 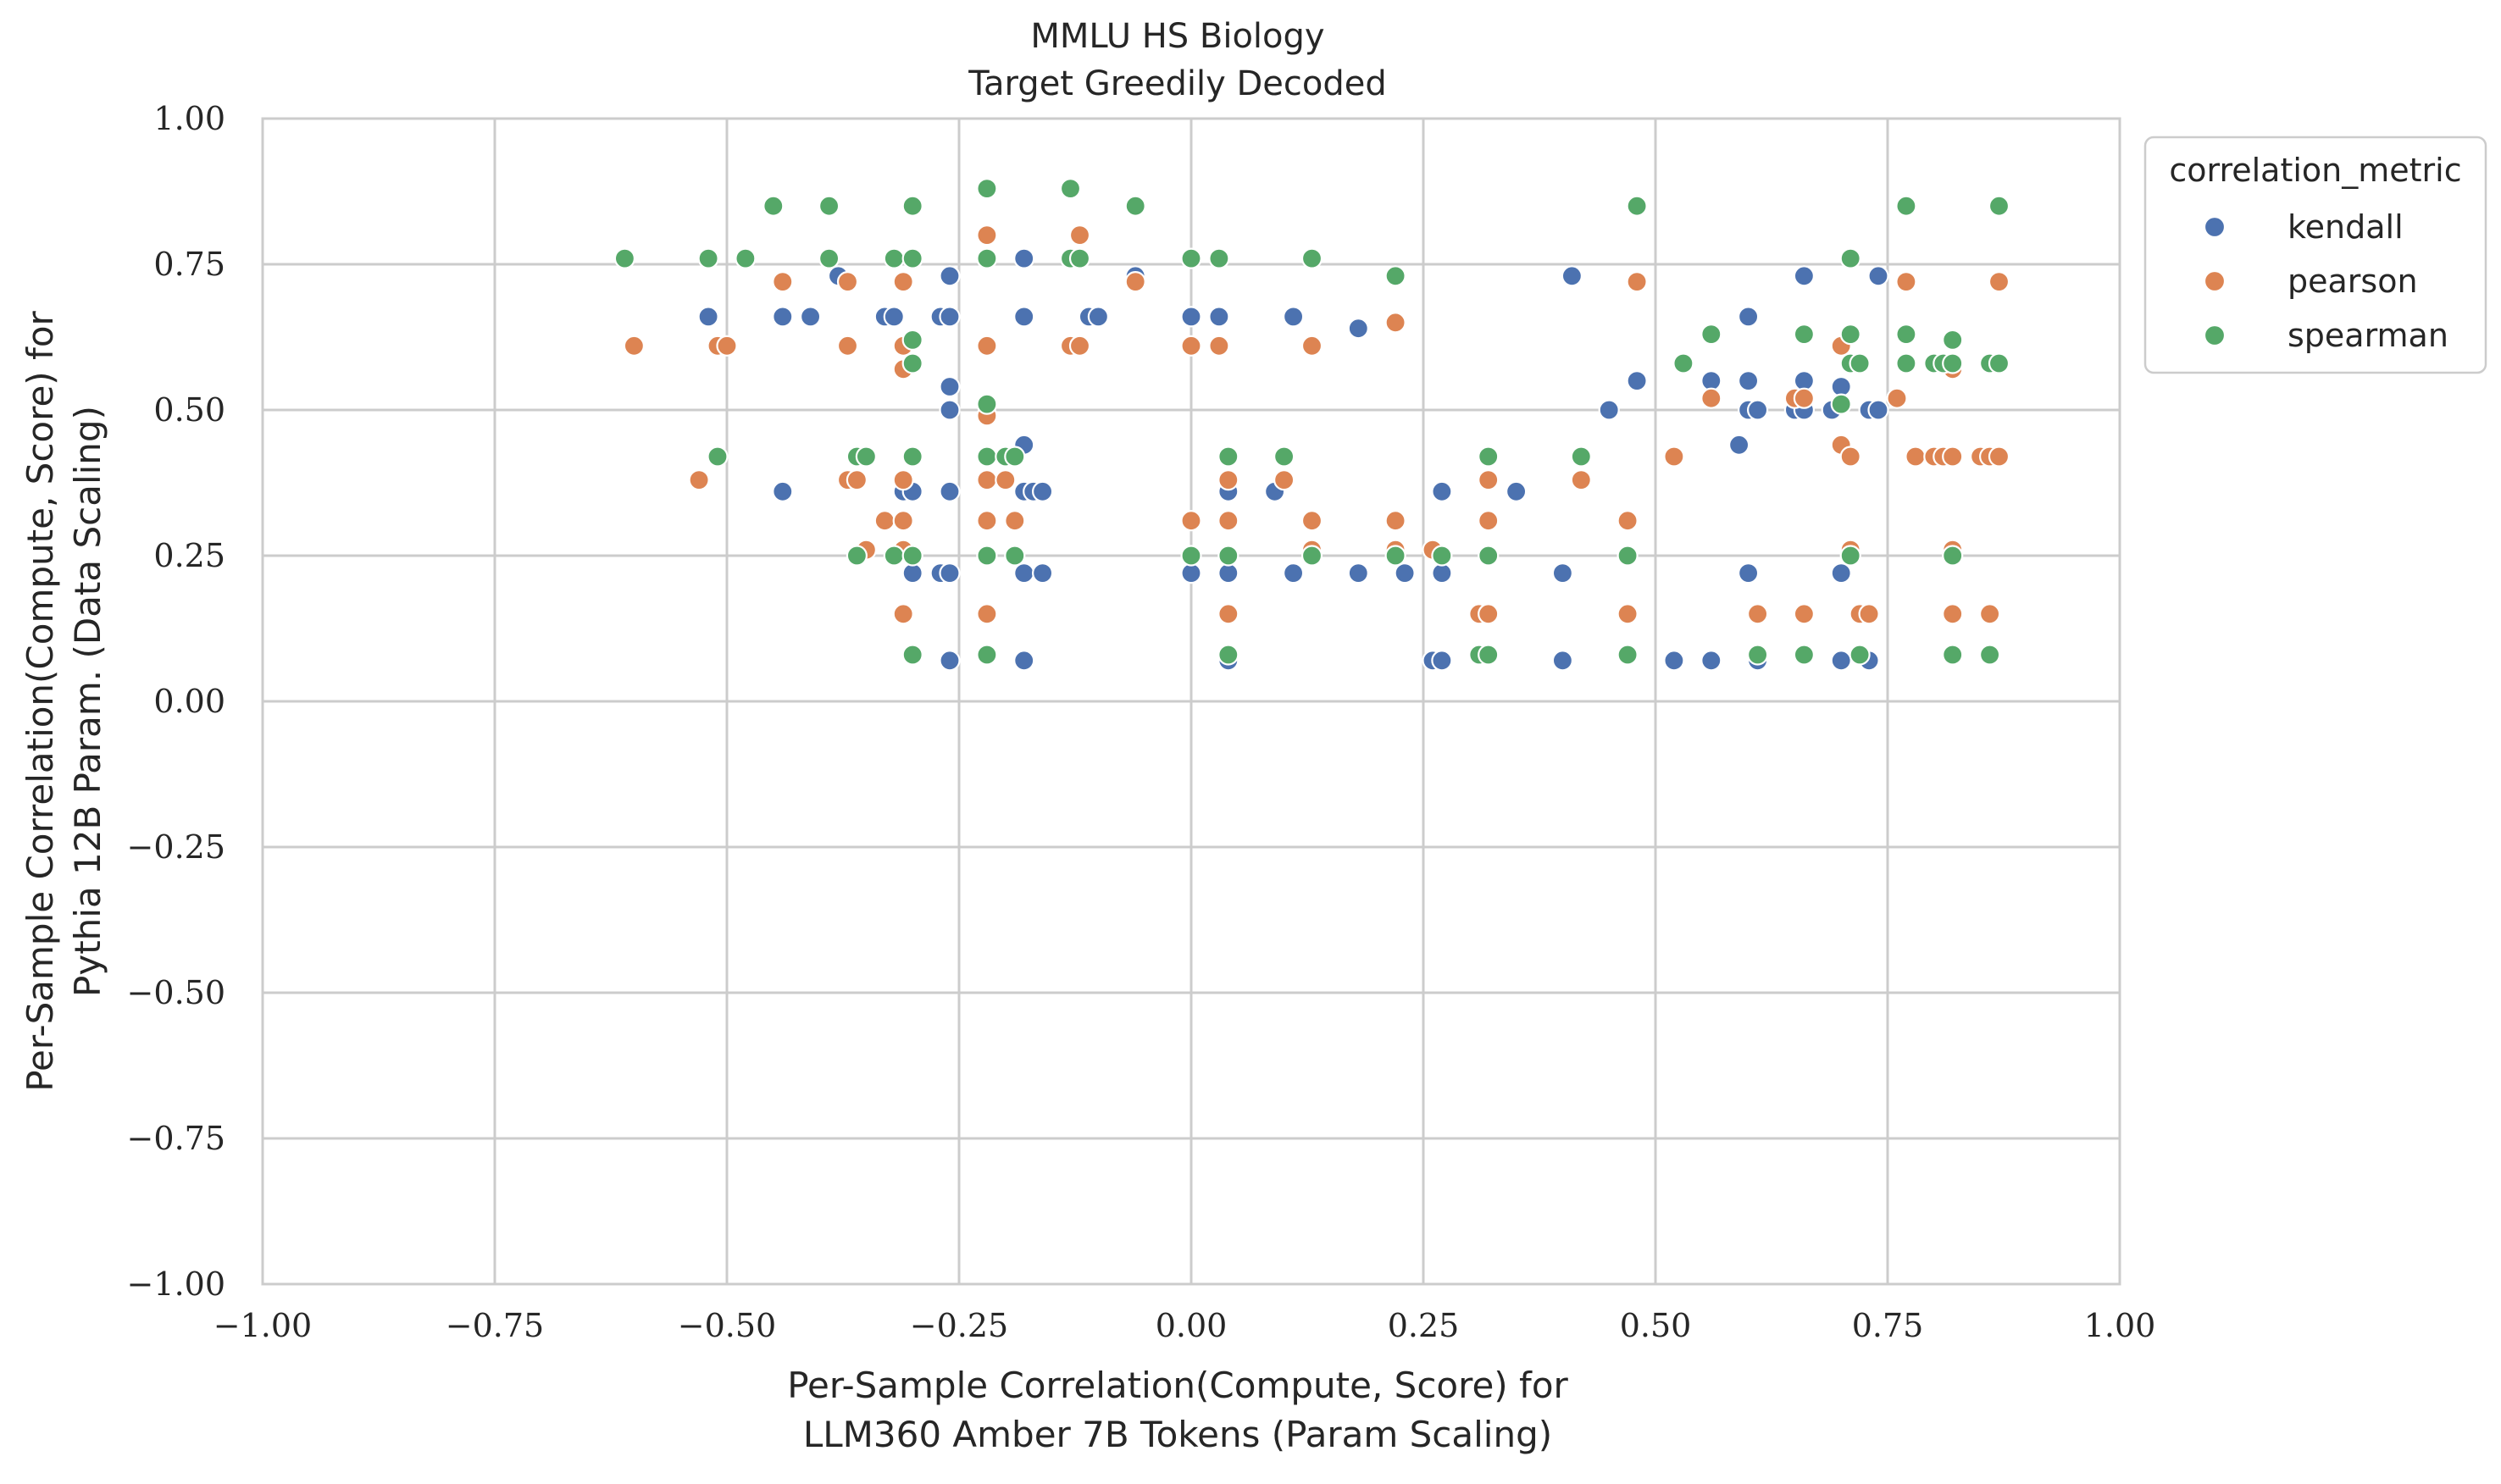 I want to click on legend-box, so click(x=2315, y=255).